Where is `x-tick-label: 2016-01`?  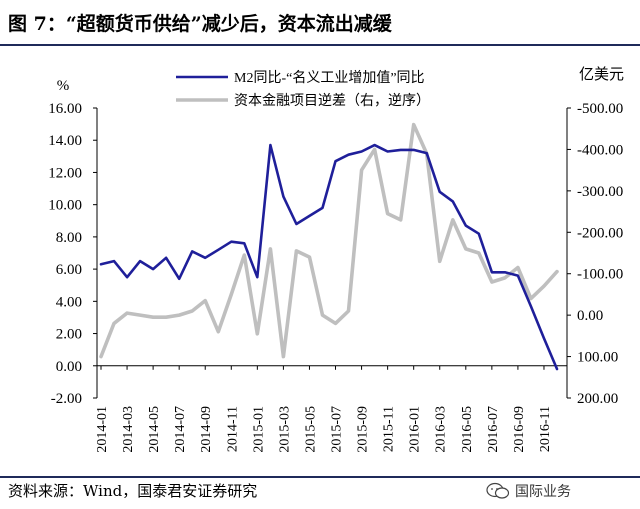
x-tick-label: 2016-01 is located at coordinates (415, 429).